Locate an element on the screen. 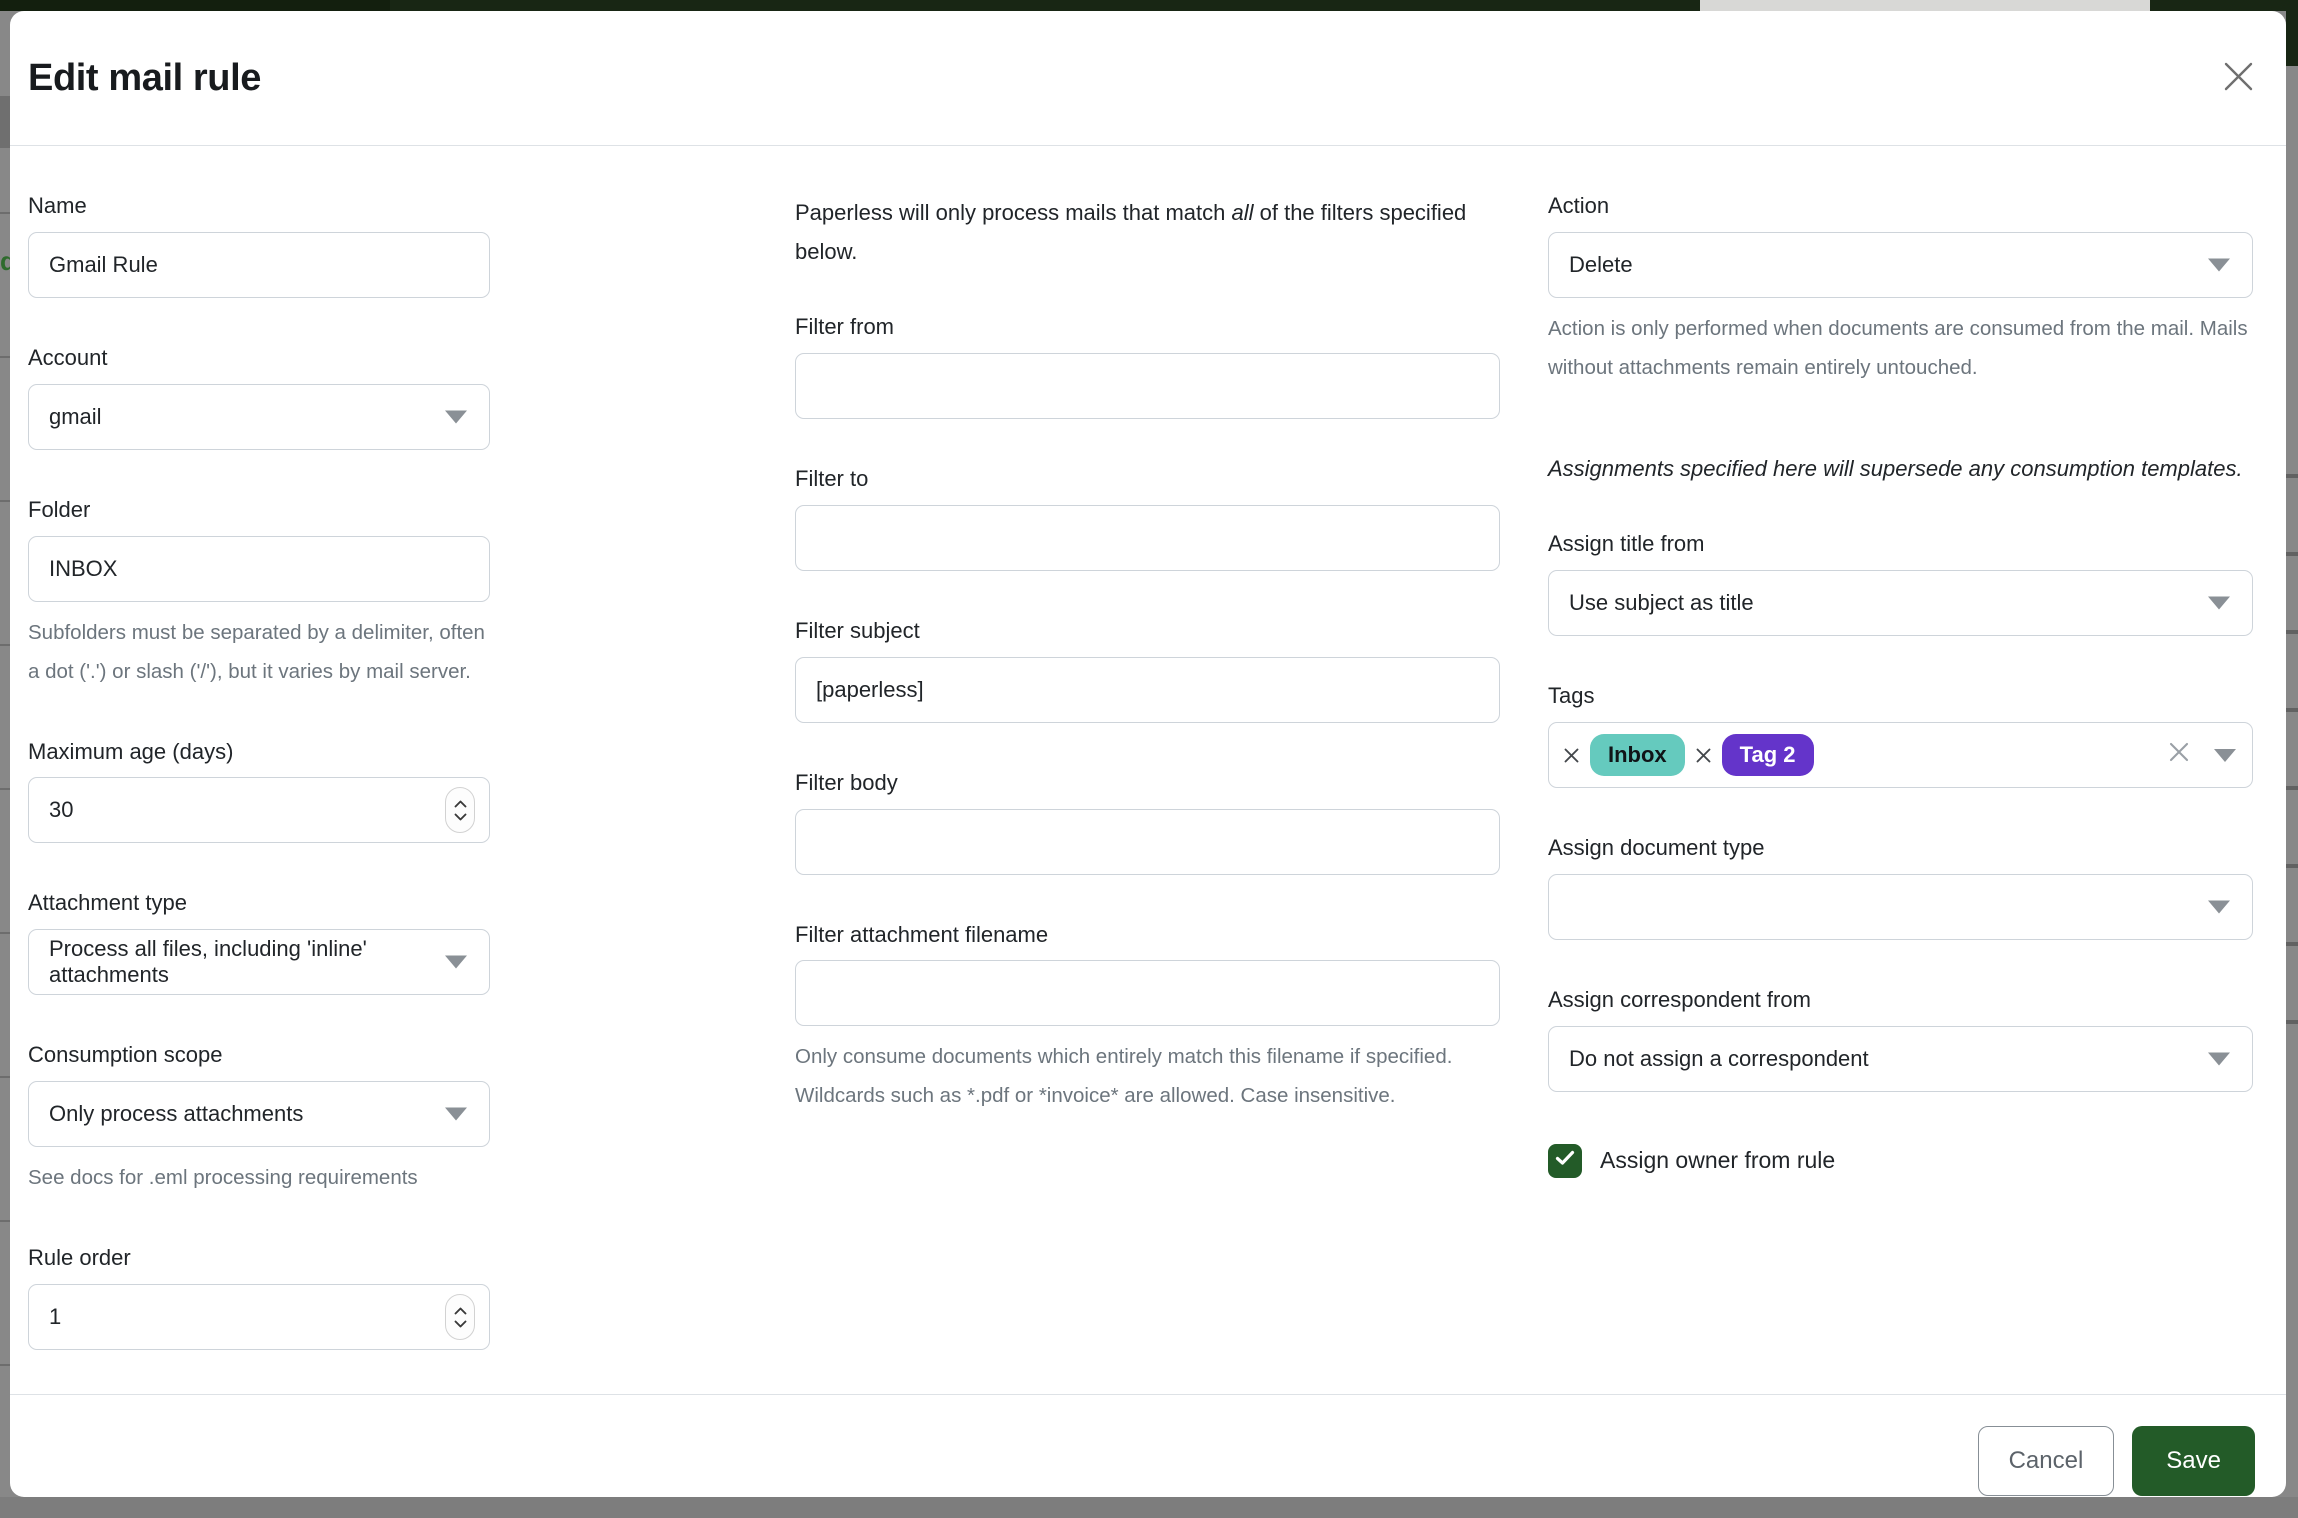 The image size is (2298, 1518). assign-owner-row: Assign owner from rule is located at coordinates (1900, 1160).